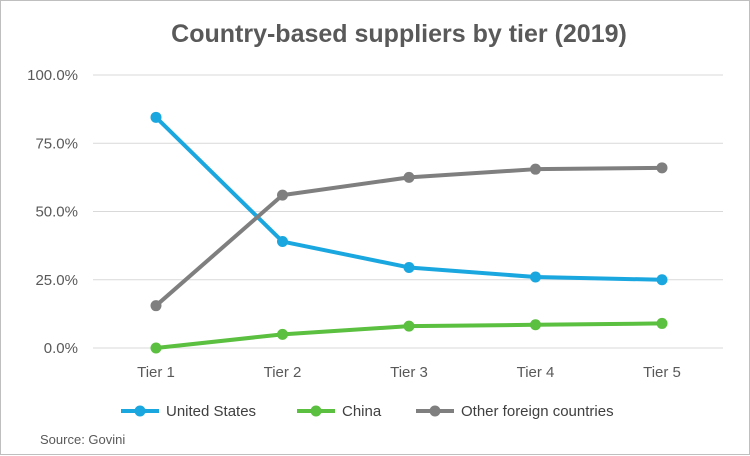 Image resolution: width=750 pixels, height=456 pixels. What do you see at coordinates (662, 372) in the screenshot?
I see `x-tick-label: Tier 5` at bounding box center [662, 372].